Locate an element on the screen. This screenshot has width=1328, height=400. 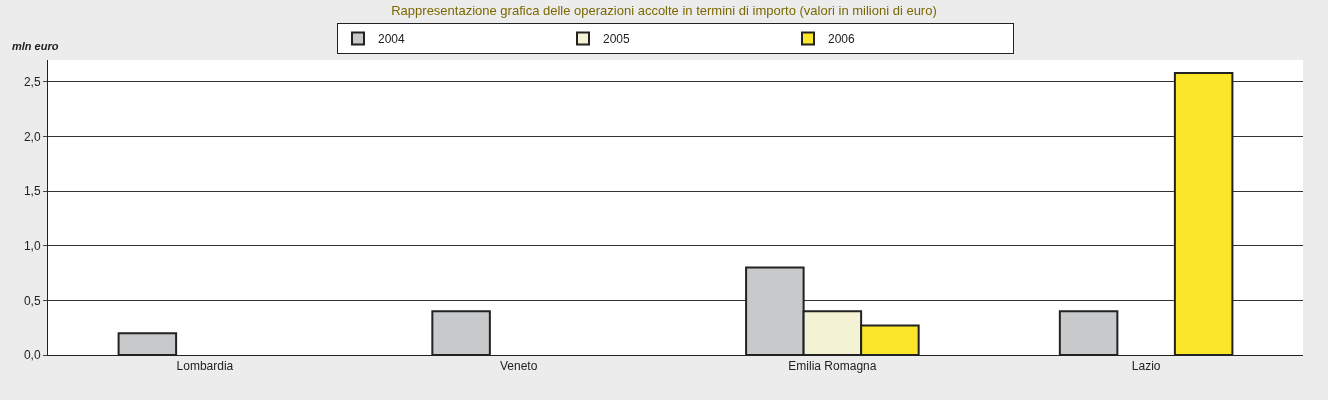
y-tick-label: 2,0 is located at coordinates (32, 136).